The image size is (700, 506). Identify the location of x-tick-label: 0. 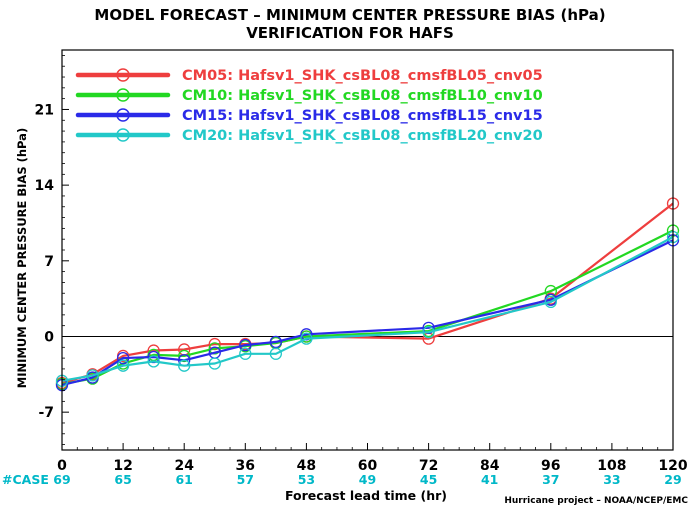
(62, 466).